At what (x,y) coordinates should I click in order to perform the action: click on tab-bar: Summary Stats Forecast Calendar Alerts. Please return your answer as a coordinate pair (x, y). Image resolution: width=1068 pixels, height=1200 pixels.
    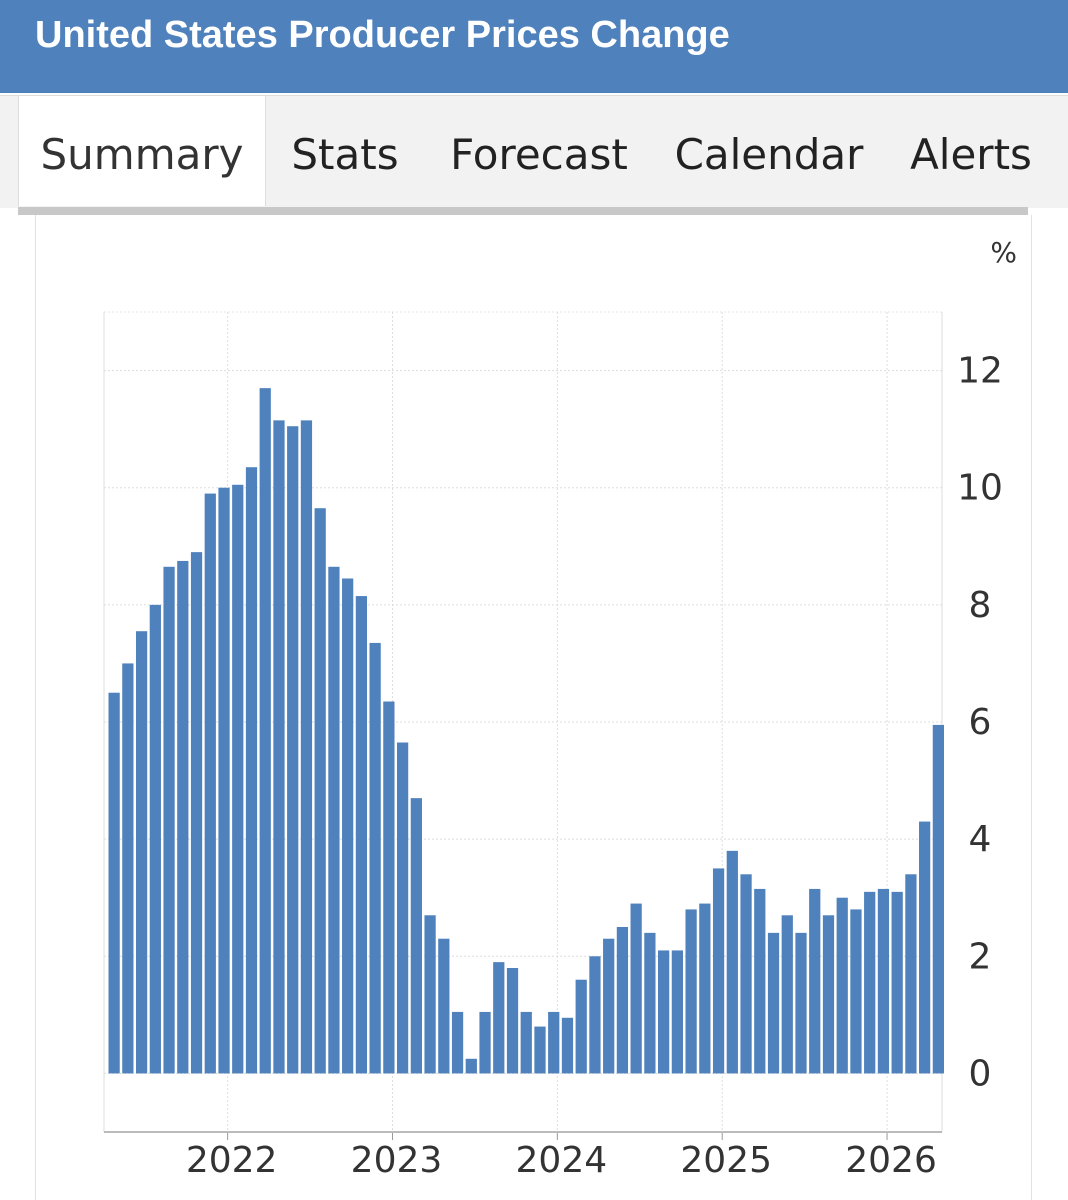
    Looking at the image, I should click on (534, 151).